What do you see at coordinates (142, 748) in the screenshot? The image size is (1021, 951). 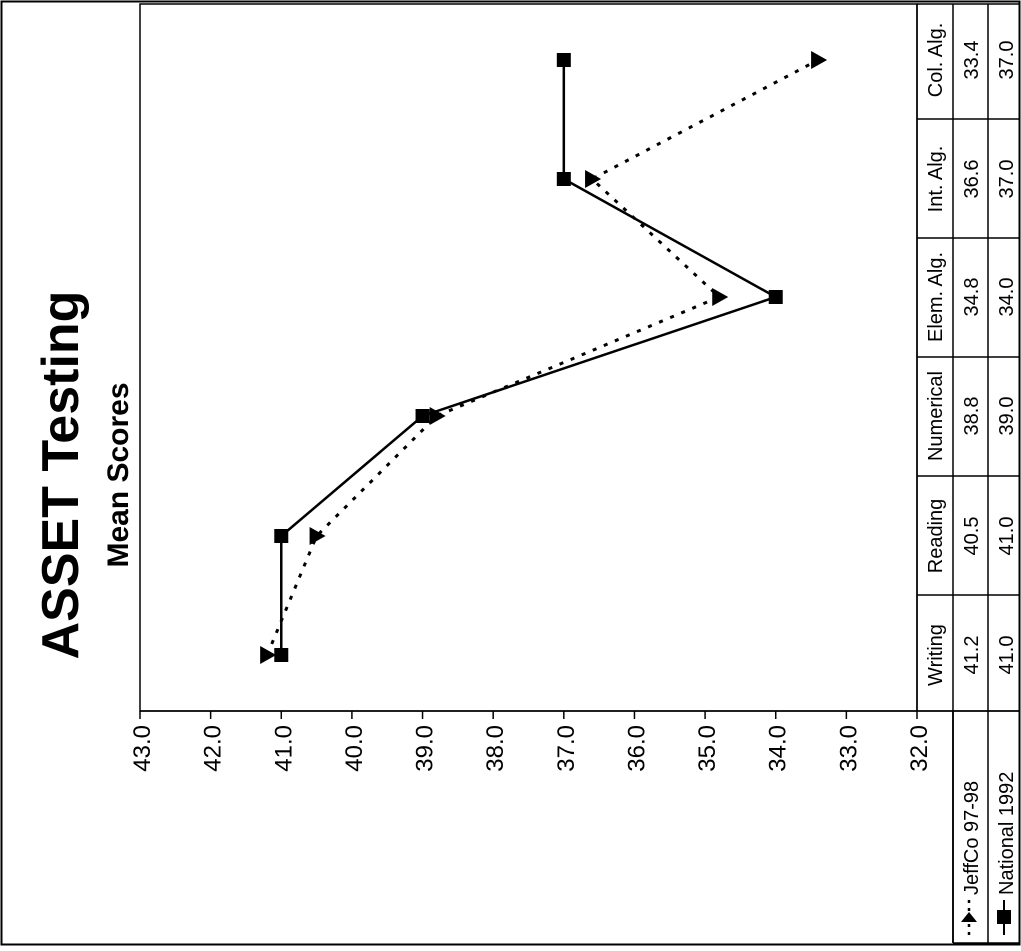 I see `y-tick-label: 43.0` at bounding box center [142, 748].